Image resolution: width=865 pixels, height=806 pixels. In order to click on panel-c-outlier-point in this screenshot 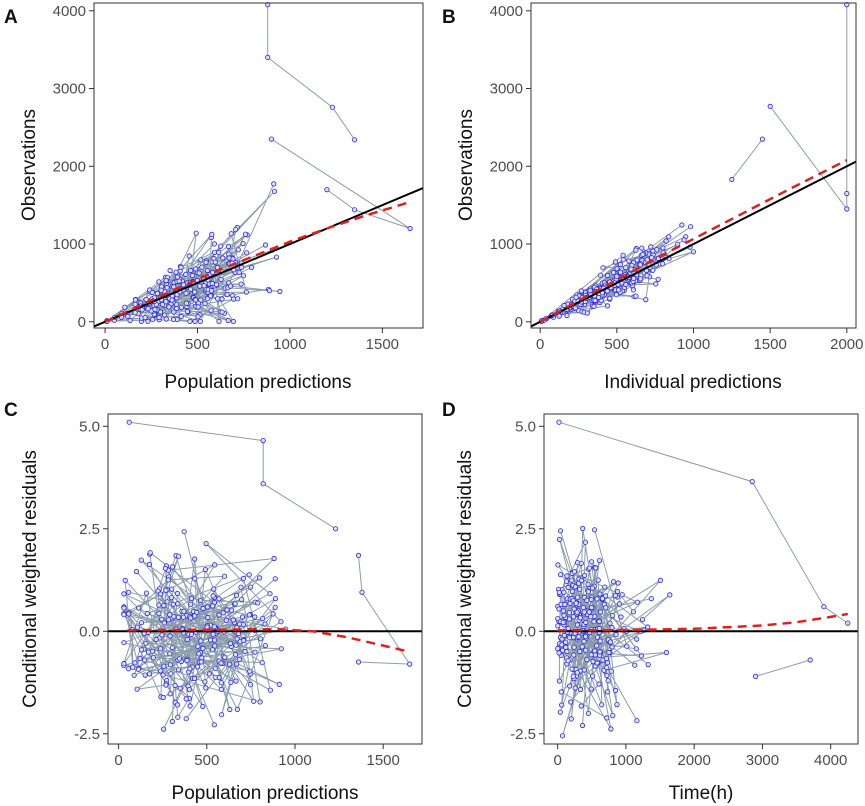, I will do `click(263, 484)`.